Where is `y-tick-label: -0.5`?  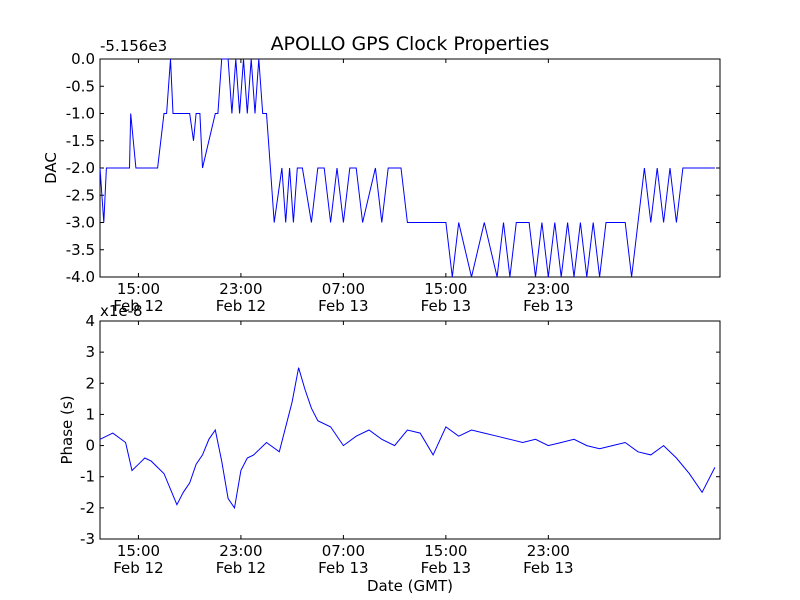 y-tick-label: -0.5 is located at coordinates (80, 86).